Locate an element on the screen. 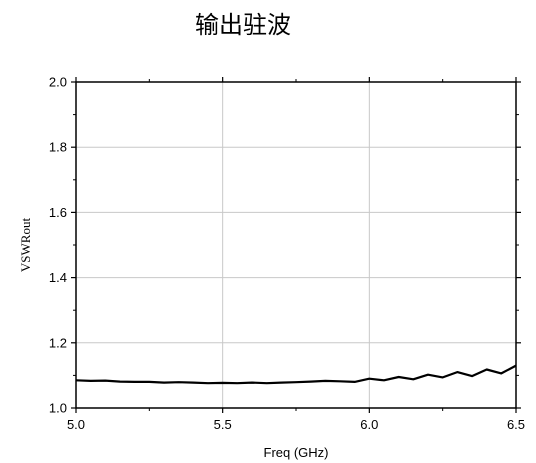  y-tick-label: 2.0 is located at coordinates (58, 82).